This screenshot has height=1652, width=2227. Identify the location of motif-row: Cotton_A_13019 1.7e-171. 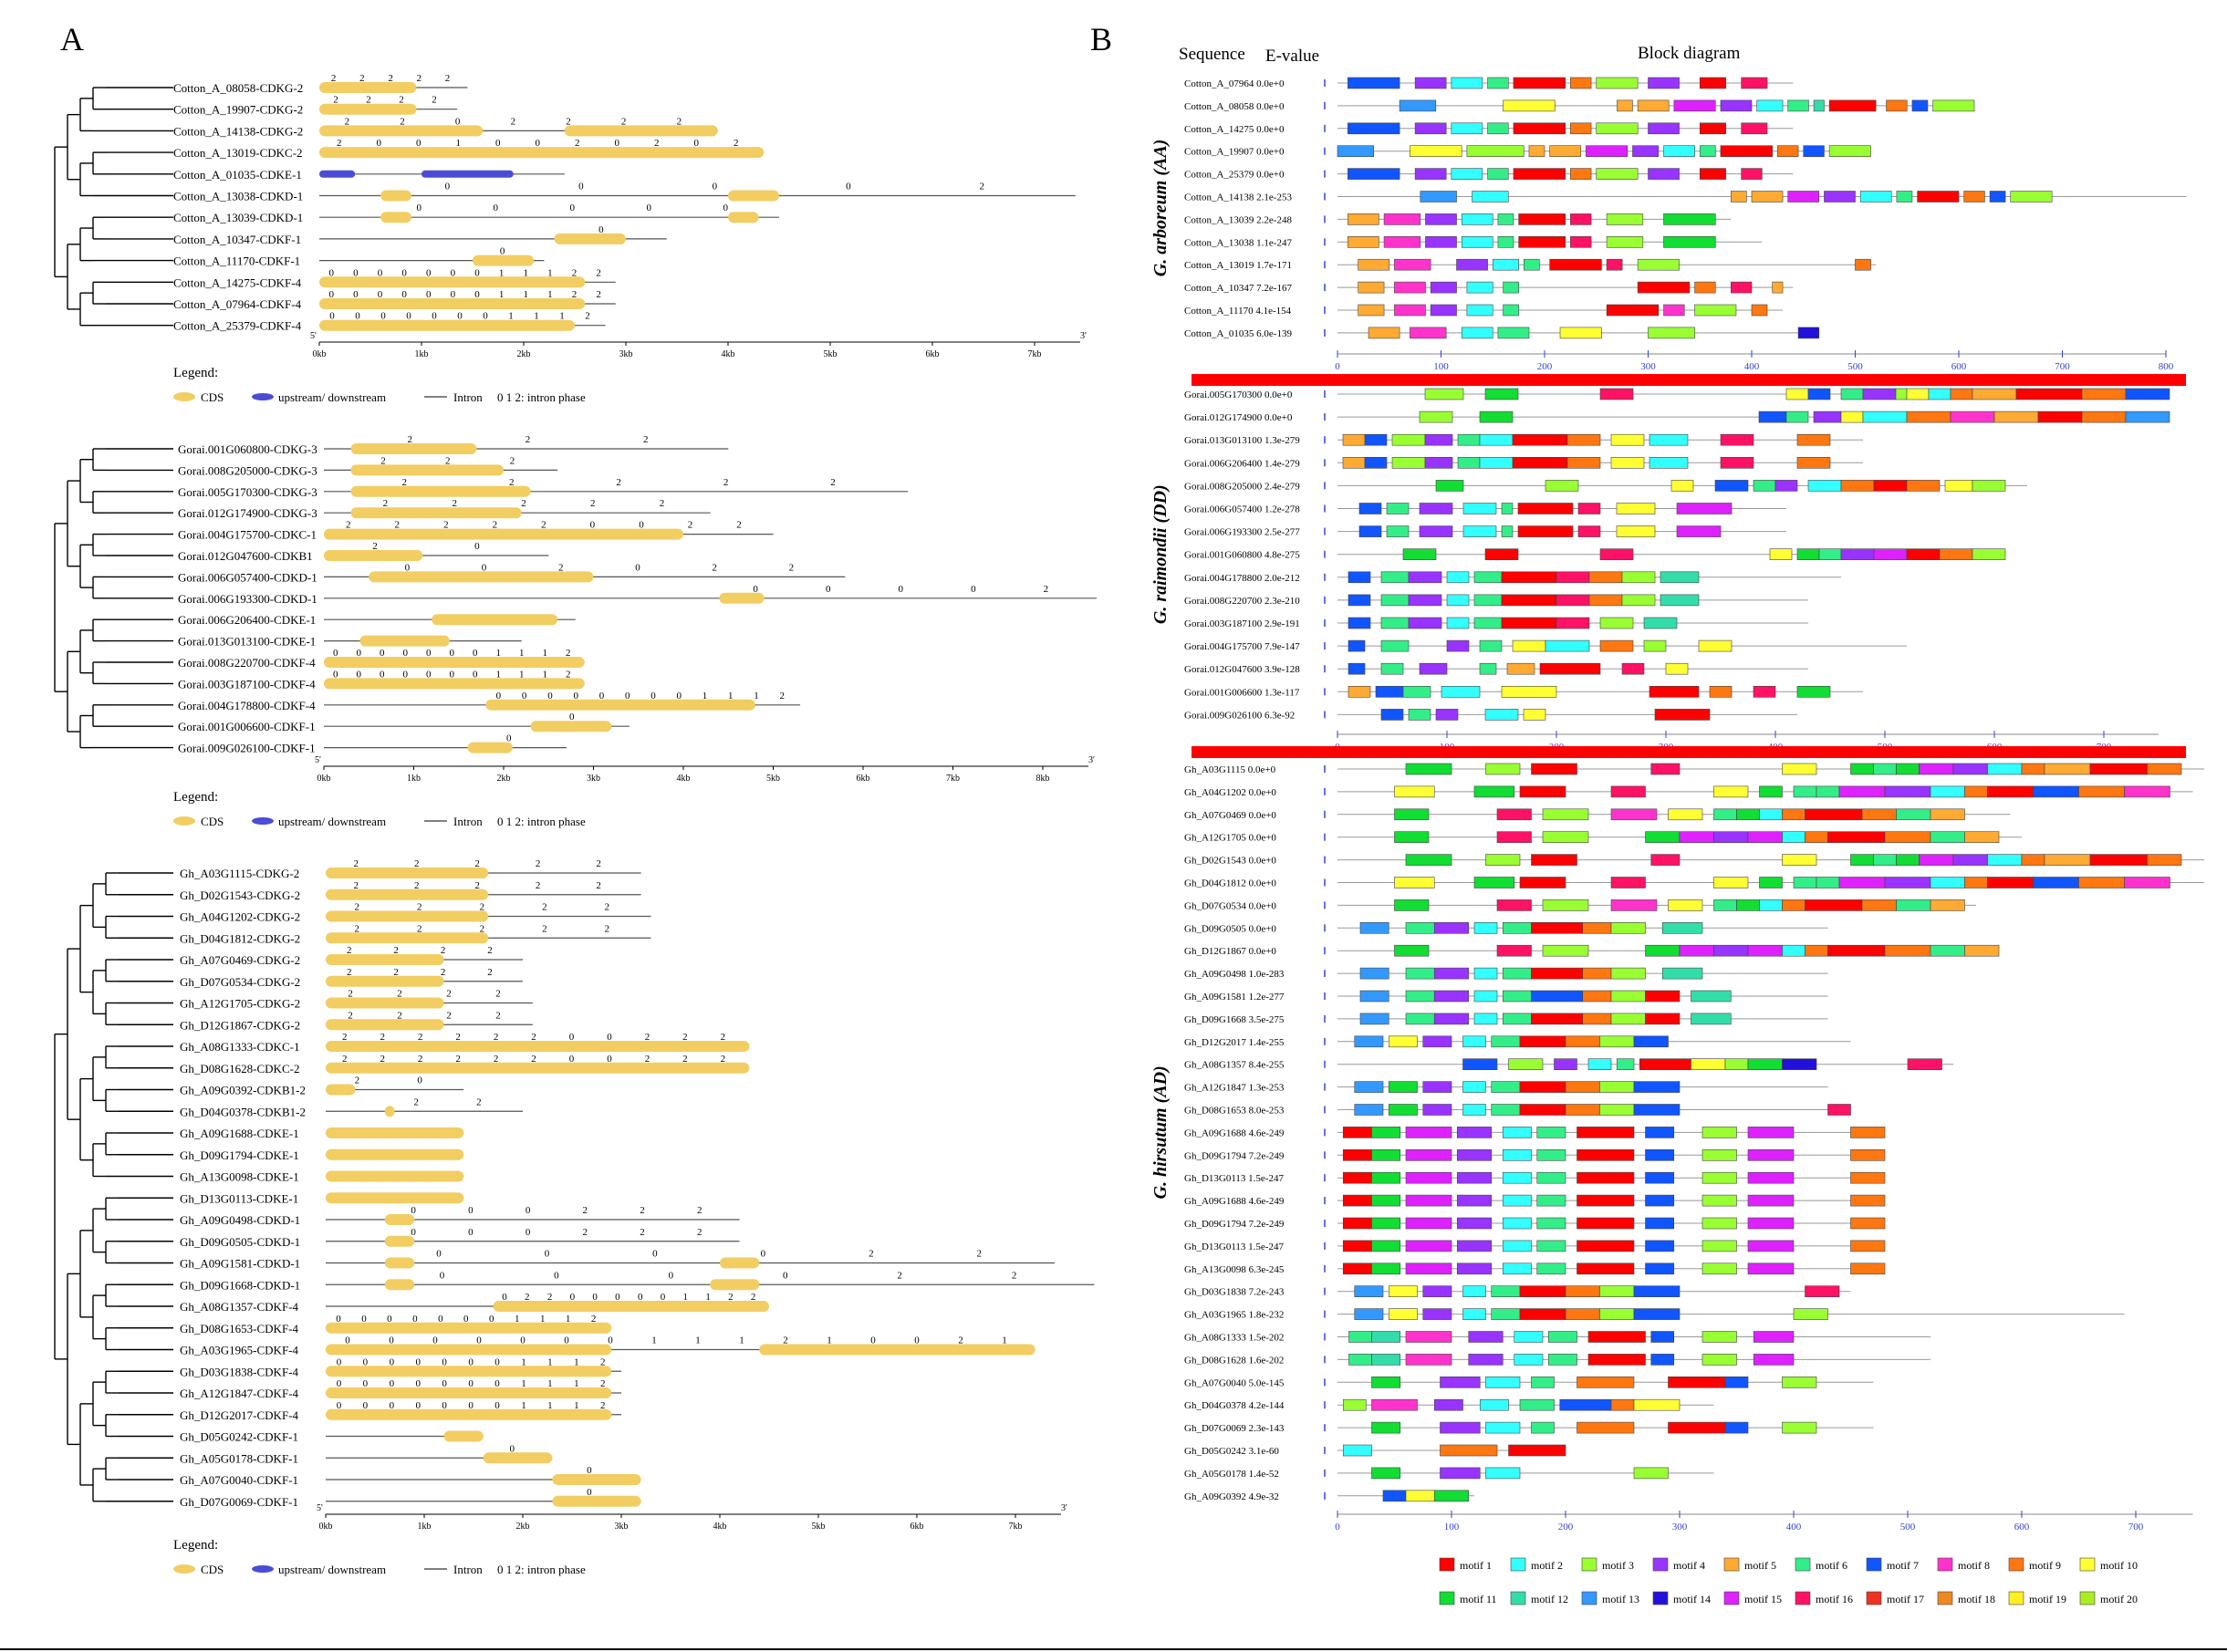
(1531, 264).